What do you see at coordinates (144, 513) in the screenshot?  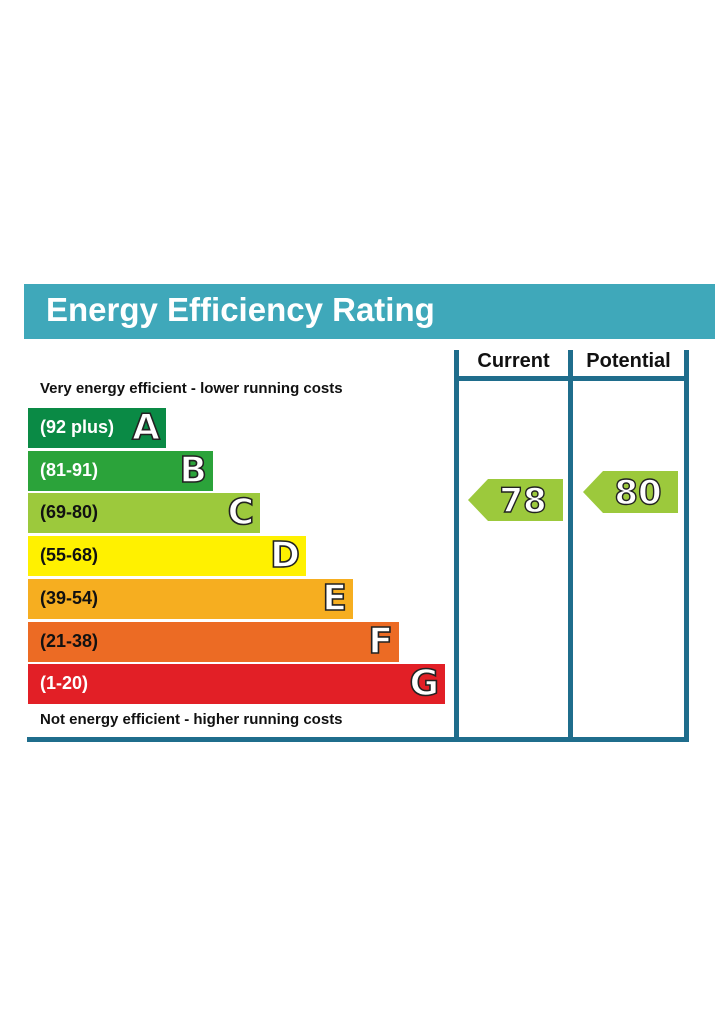 I see `band-c: (69-80) C` at bounding box center [144, 513].